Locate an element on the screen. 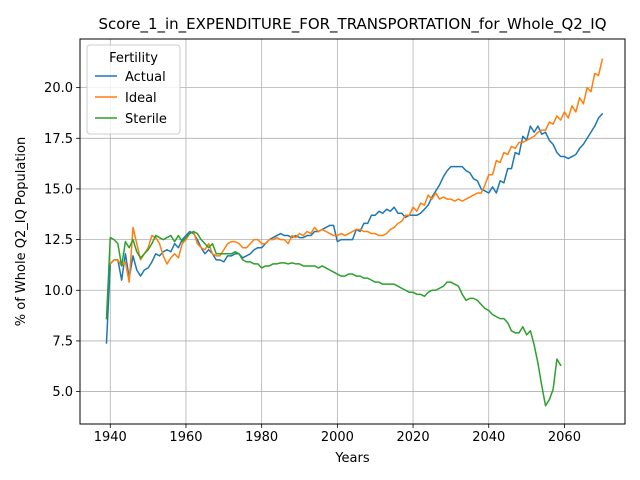 The image size is (640, 480). y-tick-label: 7.5 is located at coordinates (62, 341).